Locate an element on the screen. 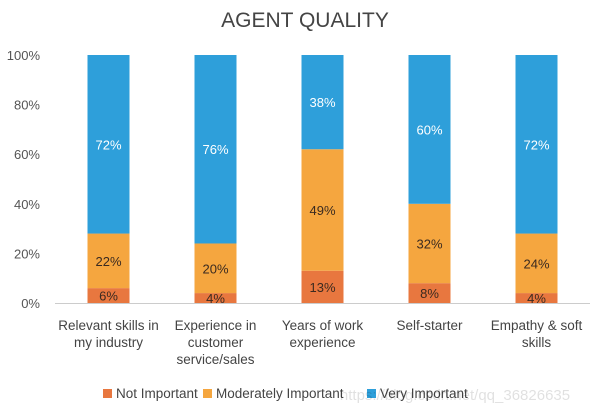 This screenshot has height=417, width=600. y-tick-label: 60% is located at coordinates (27, 154).